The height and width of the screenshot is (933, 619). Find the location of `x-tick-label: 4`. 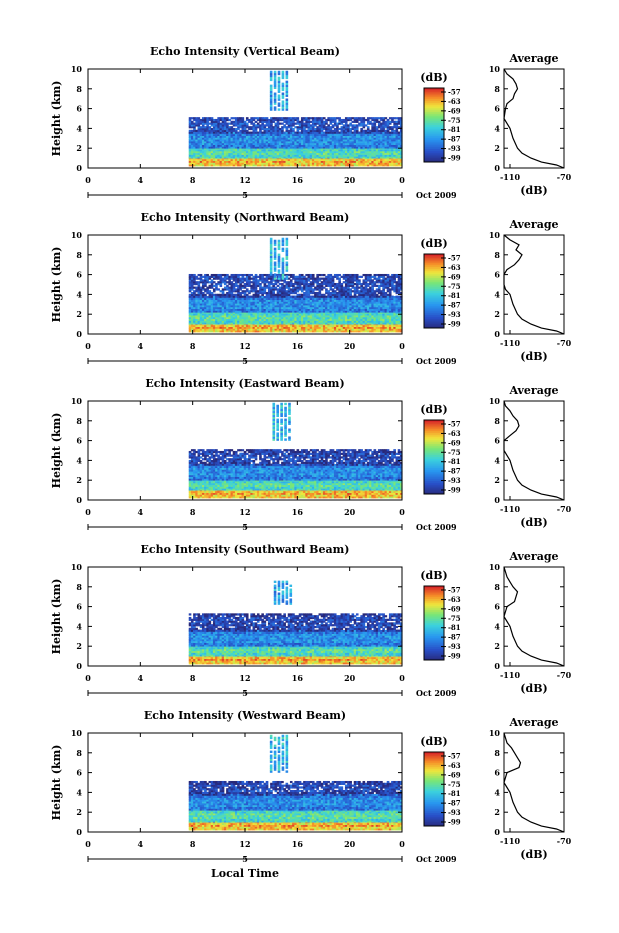

x-tick-label: 4 is located at coordinates (141, 180).